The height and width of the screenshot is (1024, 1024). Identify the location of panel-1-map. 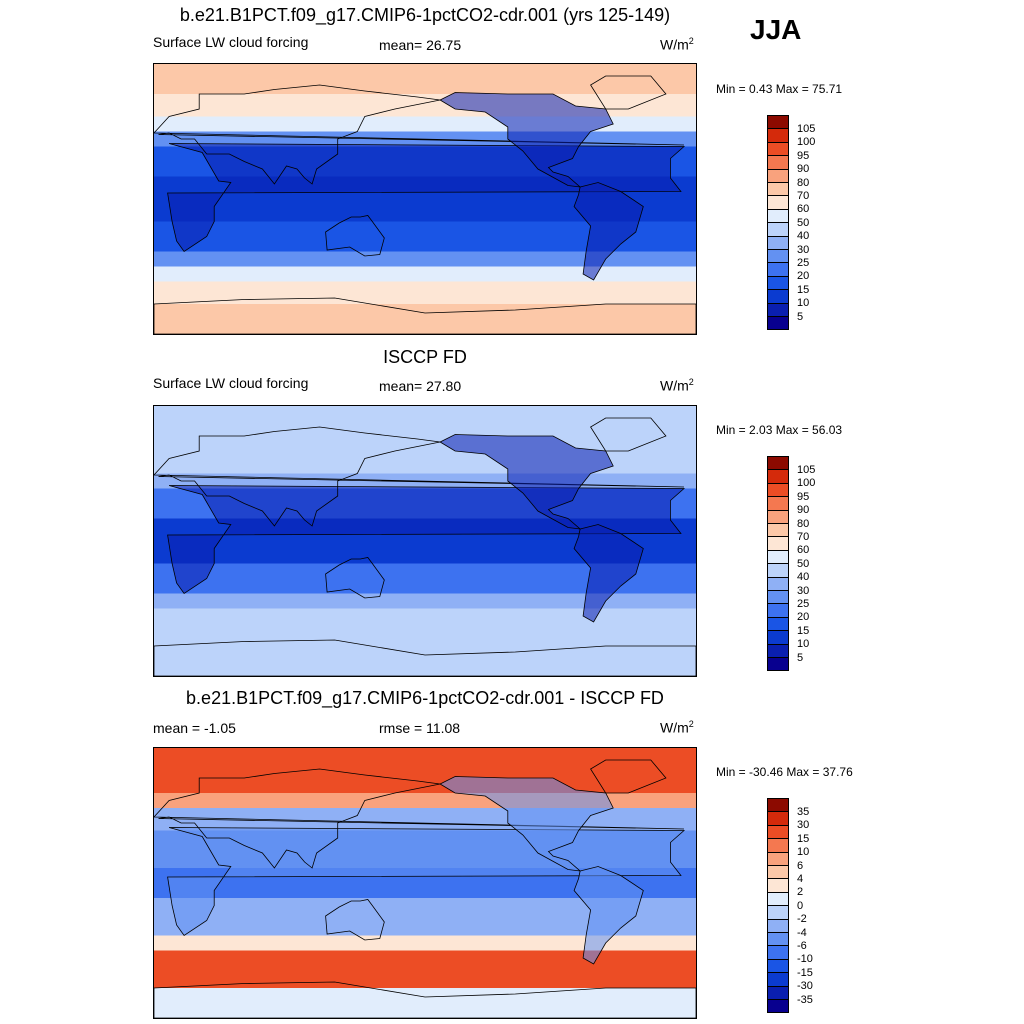
(425, 199).